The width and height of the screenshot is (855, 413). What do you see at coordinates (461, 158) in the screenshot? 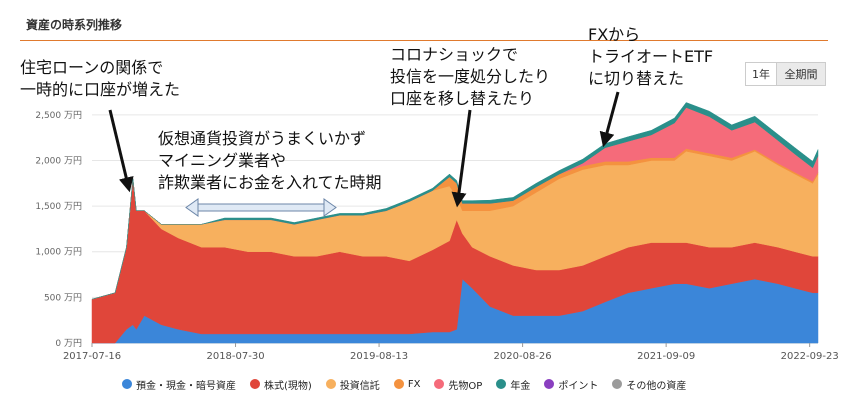
I see `corona-arrow` at bounding box center [461, 158].